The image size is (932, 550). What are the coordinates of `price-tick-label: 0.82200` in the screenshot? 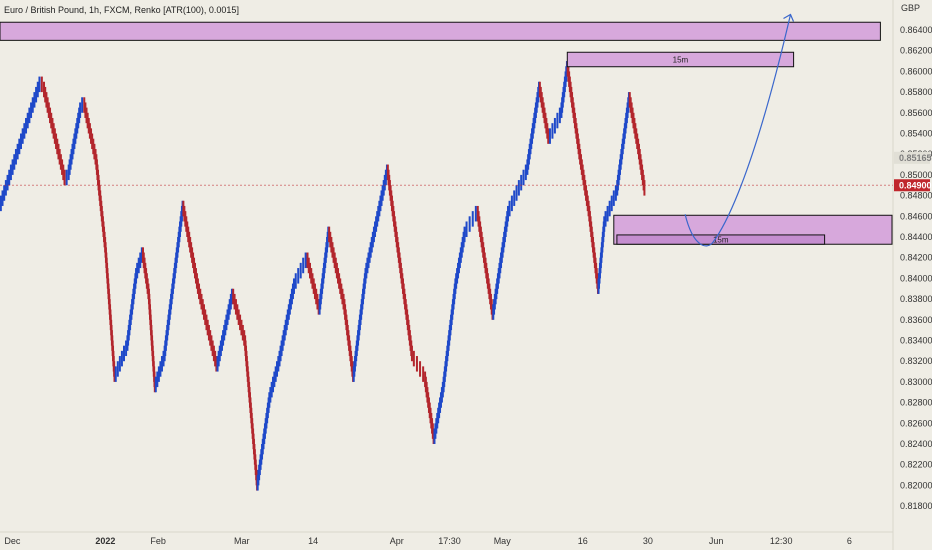 It's located at (916, 465).